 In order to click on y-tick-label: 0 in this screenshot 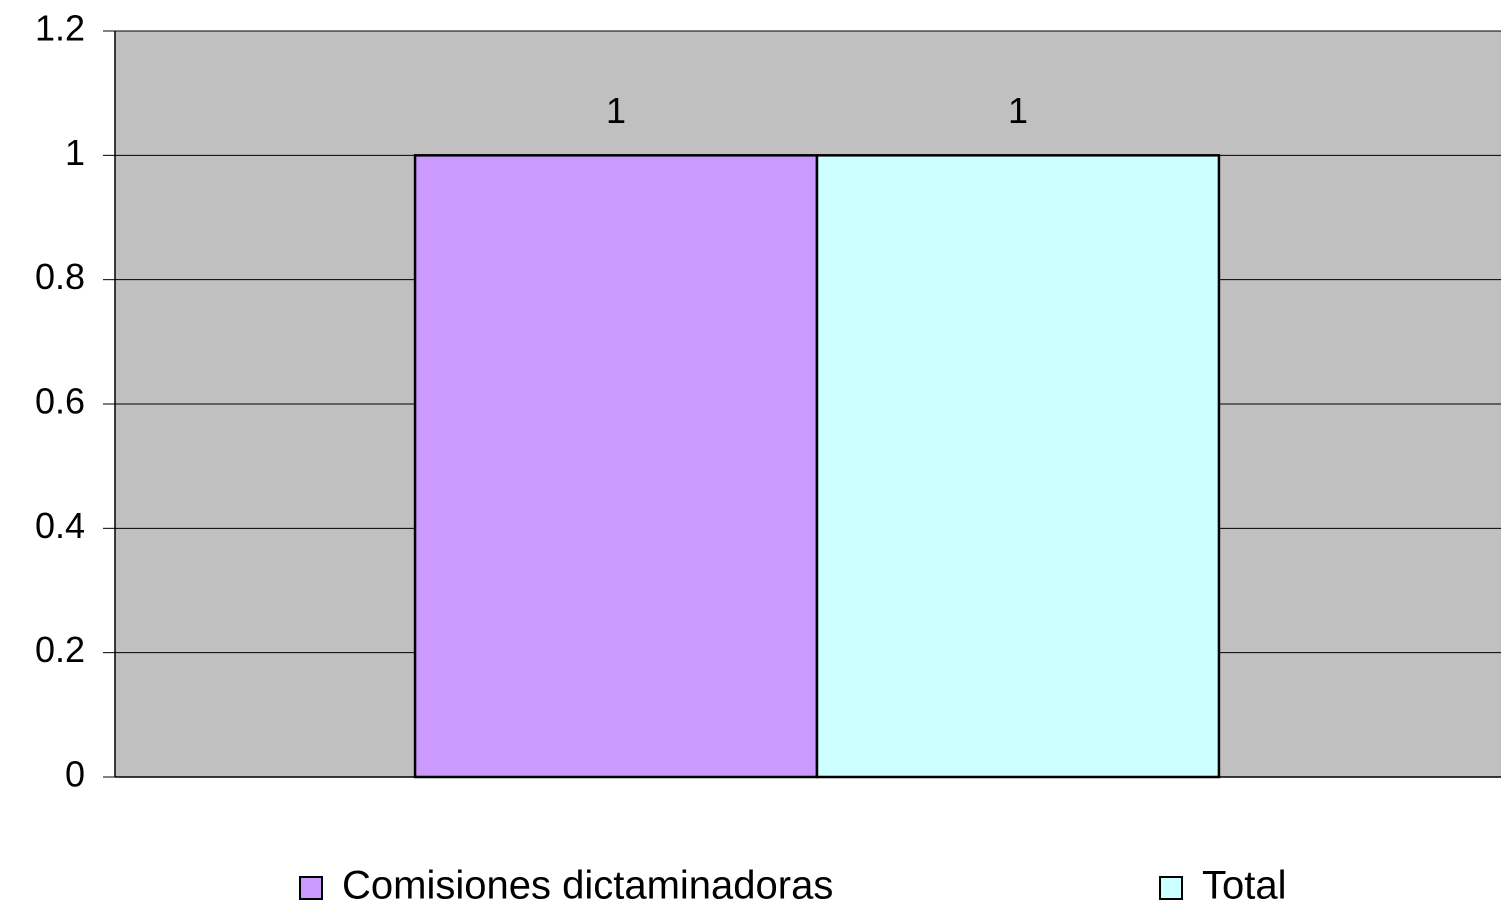, I will do `click(75, 774)`.